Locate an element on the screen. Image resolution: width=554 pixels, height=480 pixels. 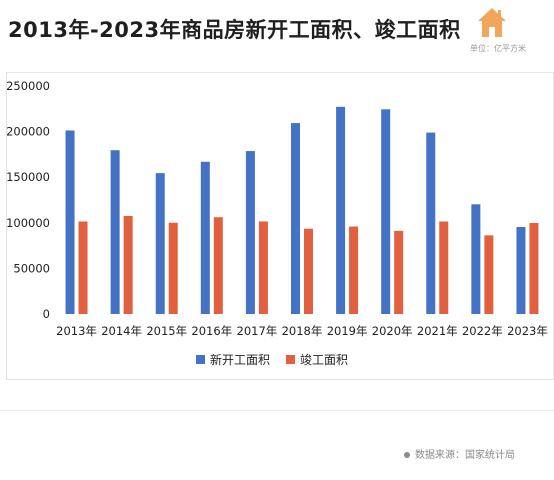
y-axis: 0 50000 100000 150000 200000 250000 is located at coordinates (28, 200).